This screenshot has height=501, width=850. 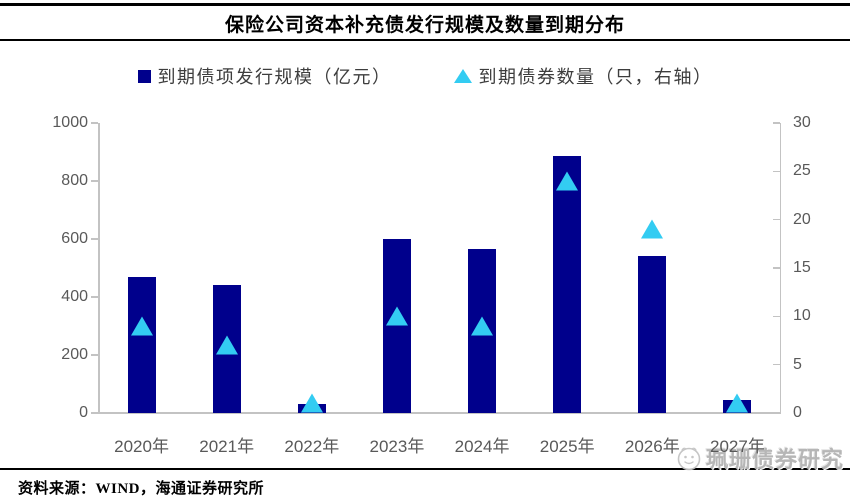 I want to click on bar-2025年, so click(x=567, y=284).